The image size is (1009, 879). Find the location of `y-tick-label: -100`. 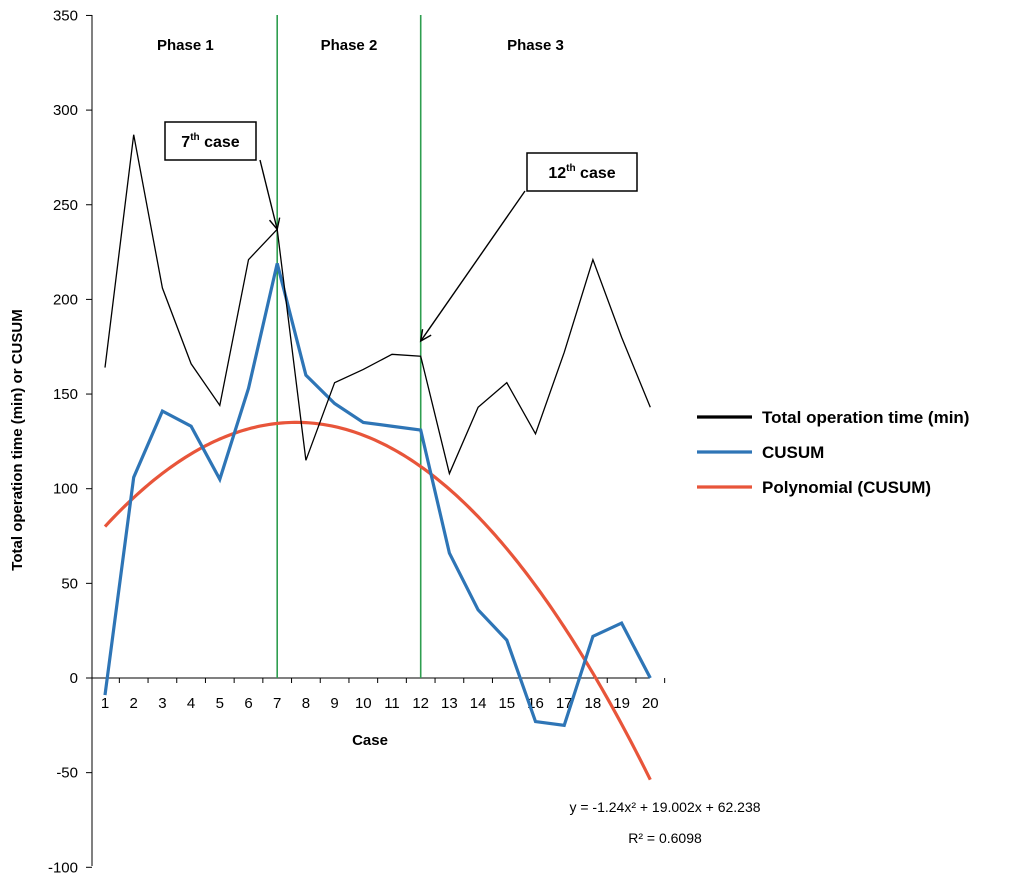

y-tick-label: -100 is located at coordinates (63, 867).